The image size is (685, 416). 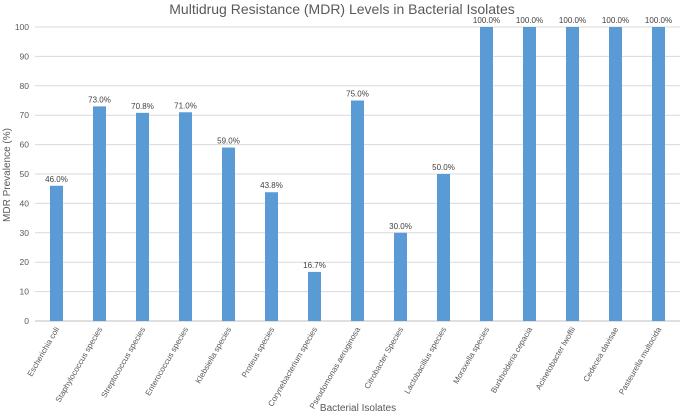 What do you see at coordinates (22, 27) in the screenshot?
I see `y-tick-label: 100` at bounding box center [22, 27].